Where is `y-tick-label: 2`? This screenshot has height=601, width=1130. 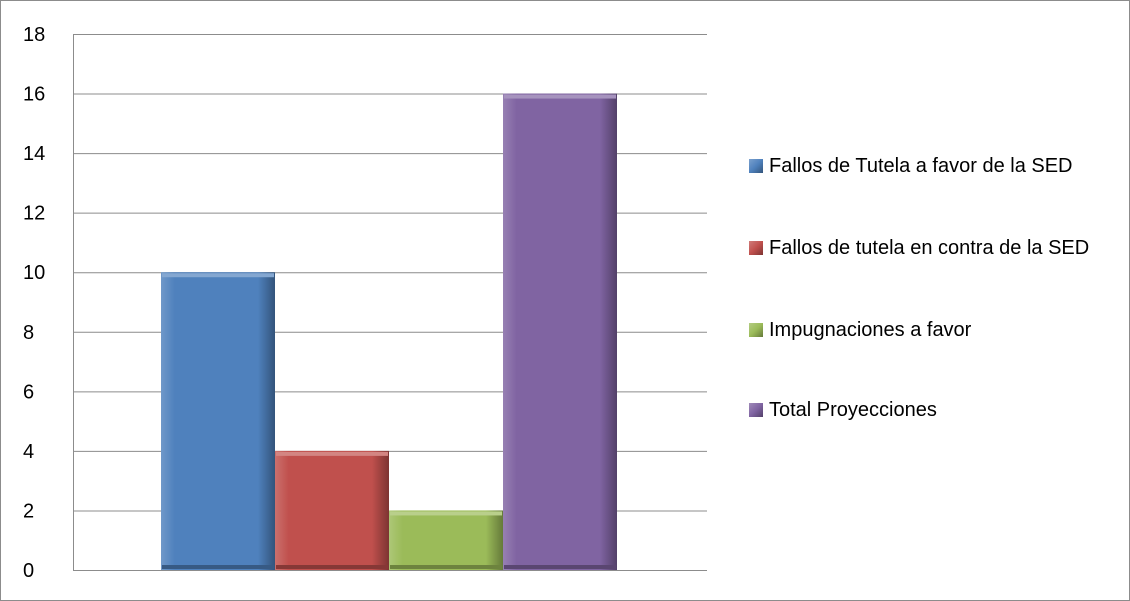 y-tick-label: 2 is located at coordinates (28, 511).